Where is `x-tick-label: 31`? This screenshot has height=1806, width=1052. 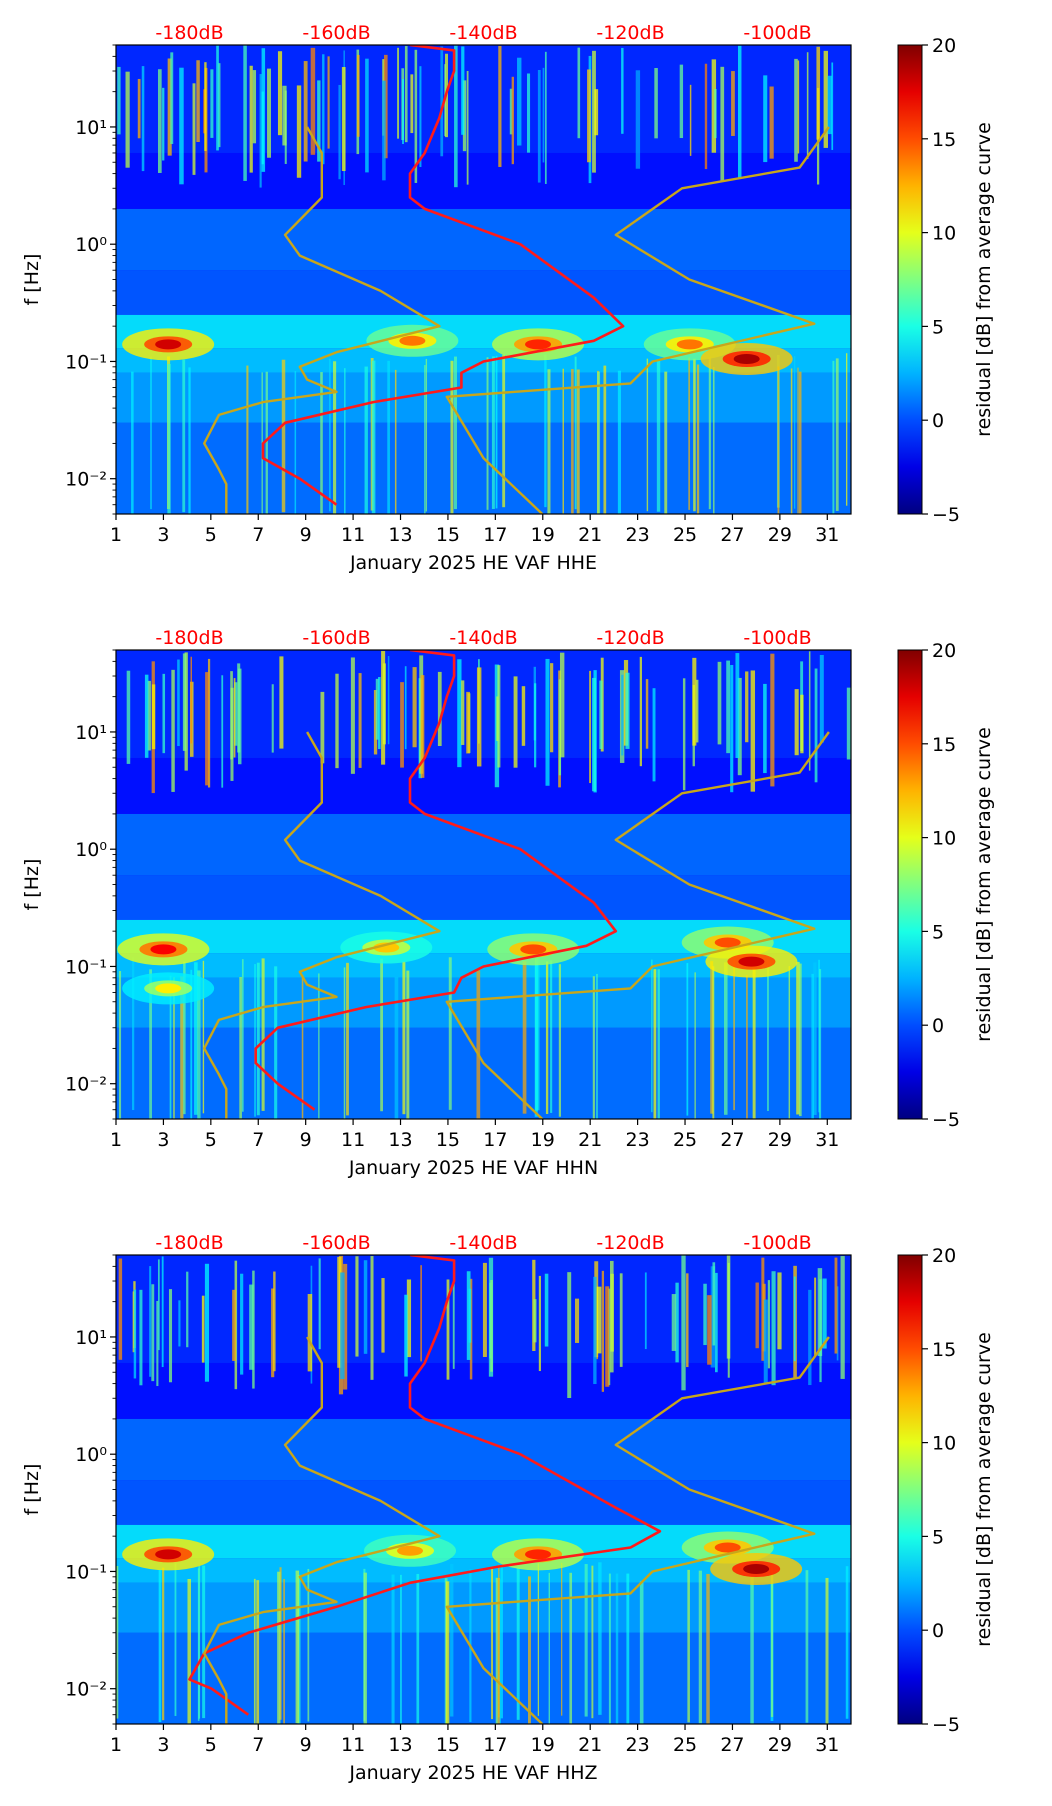 x-tick-label: 31 is located at coordinates (827, 1140).